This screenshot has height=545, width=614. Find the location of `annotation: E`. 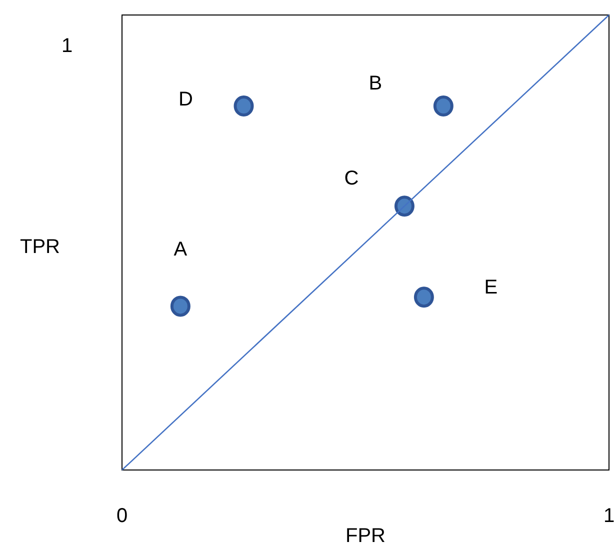

annotation: E is located at coordinates (491, 287).